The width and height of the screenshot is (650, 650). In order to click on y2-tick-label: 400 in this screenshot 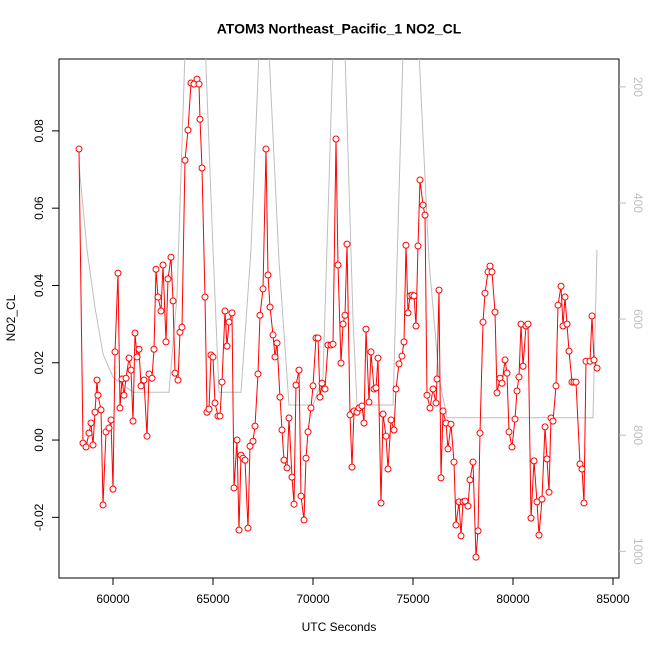, I will do `click(638, 203)`.